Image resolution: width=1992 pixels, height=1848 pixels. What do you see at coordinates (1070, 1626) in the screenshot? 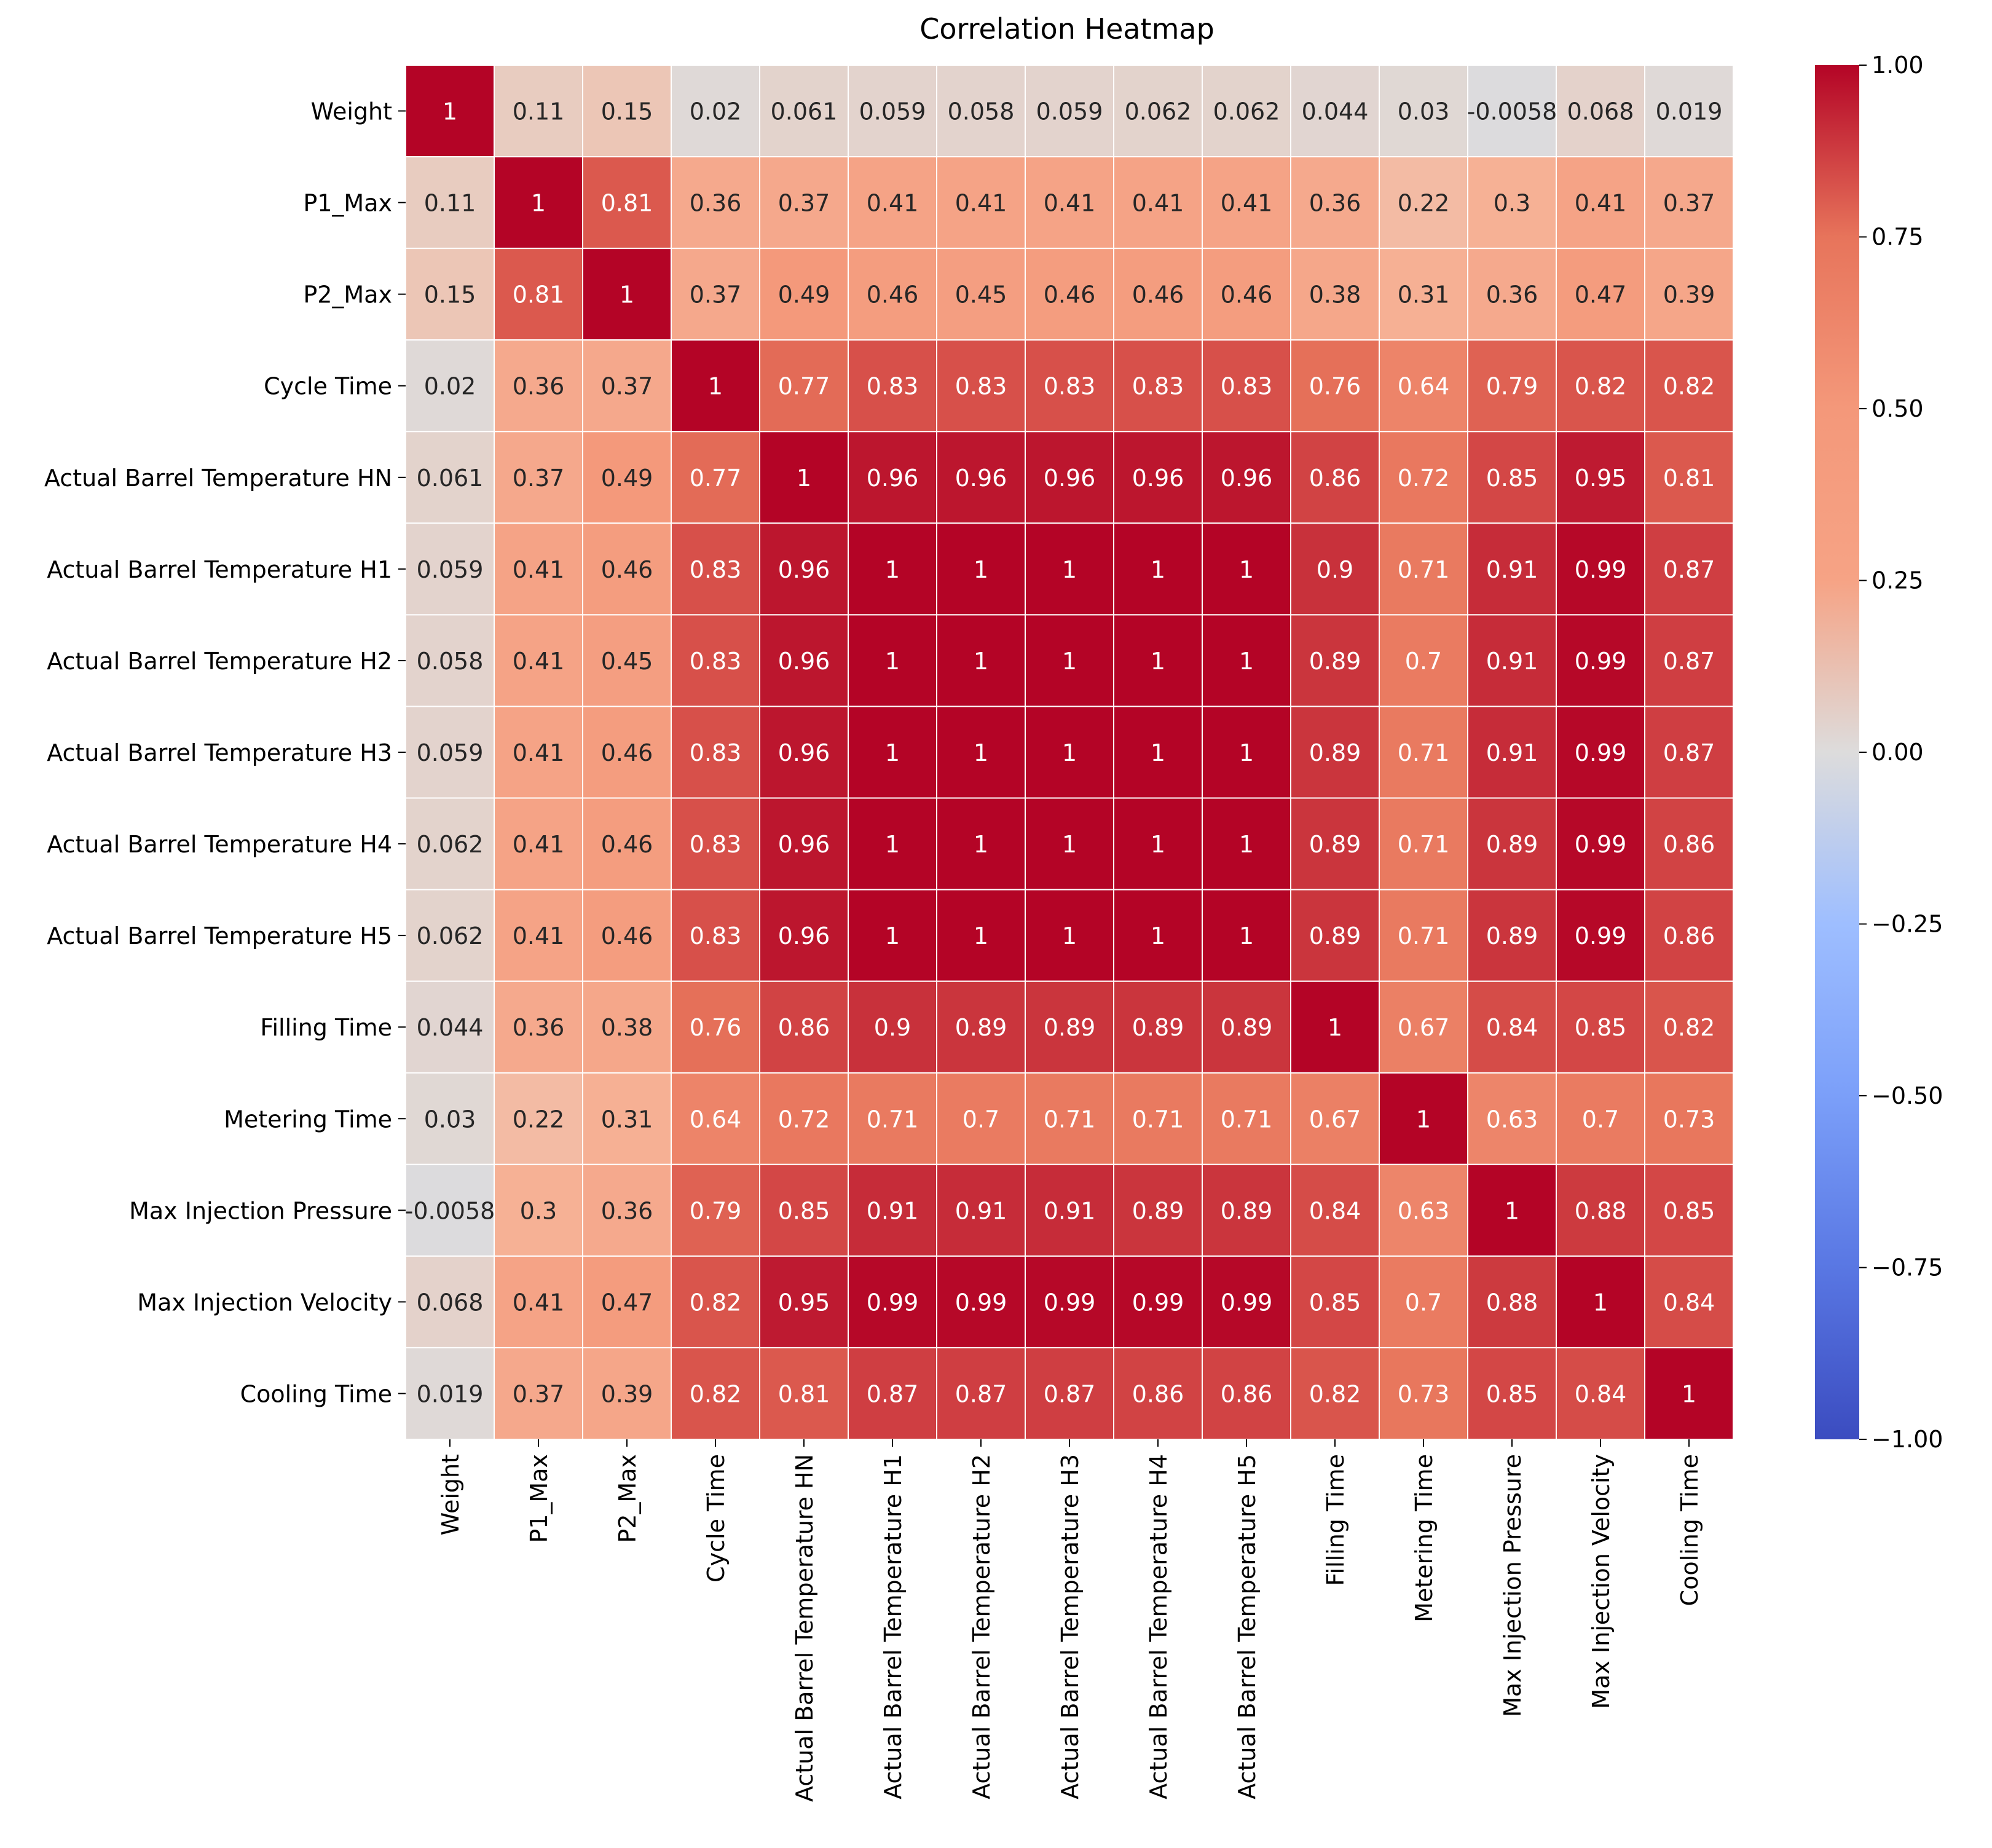
I see `x-tick-label: Actual Barrel Temperature H3` at bounding box center [1070, 1626].